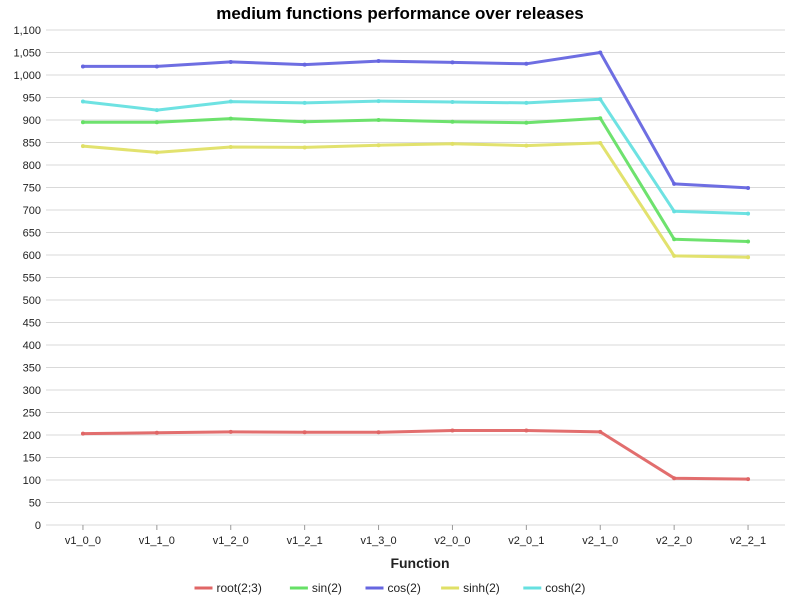  What do you see at coordinates (32, 301) in the screenshot?
I see `y-tick-label: 500` at bounding box center [32, 301].